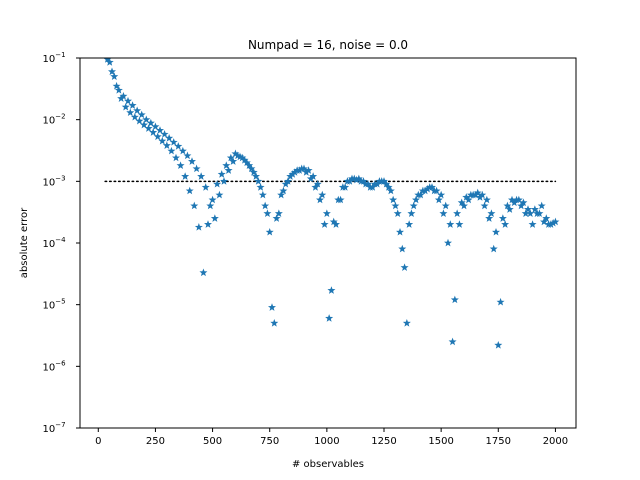 This screenshot has width=640, height=480. What do you see at coordinates (53, 305) in the screenshot?
I see `y-tick-label: 10⁻⁵` at bounding box center [53, 305].